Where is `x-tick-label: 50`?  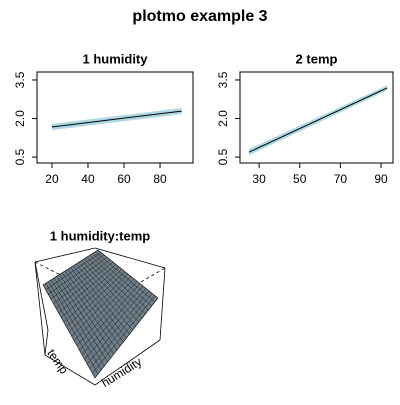
x-tick-label: 50 is located at coordinates (300, 179).